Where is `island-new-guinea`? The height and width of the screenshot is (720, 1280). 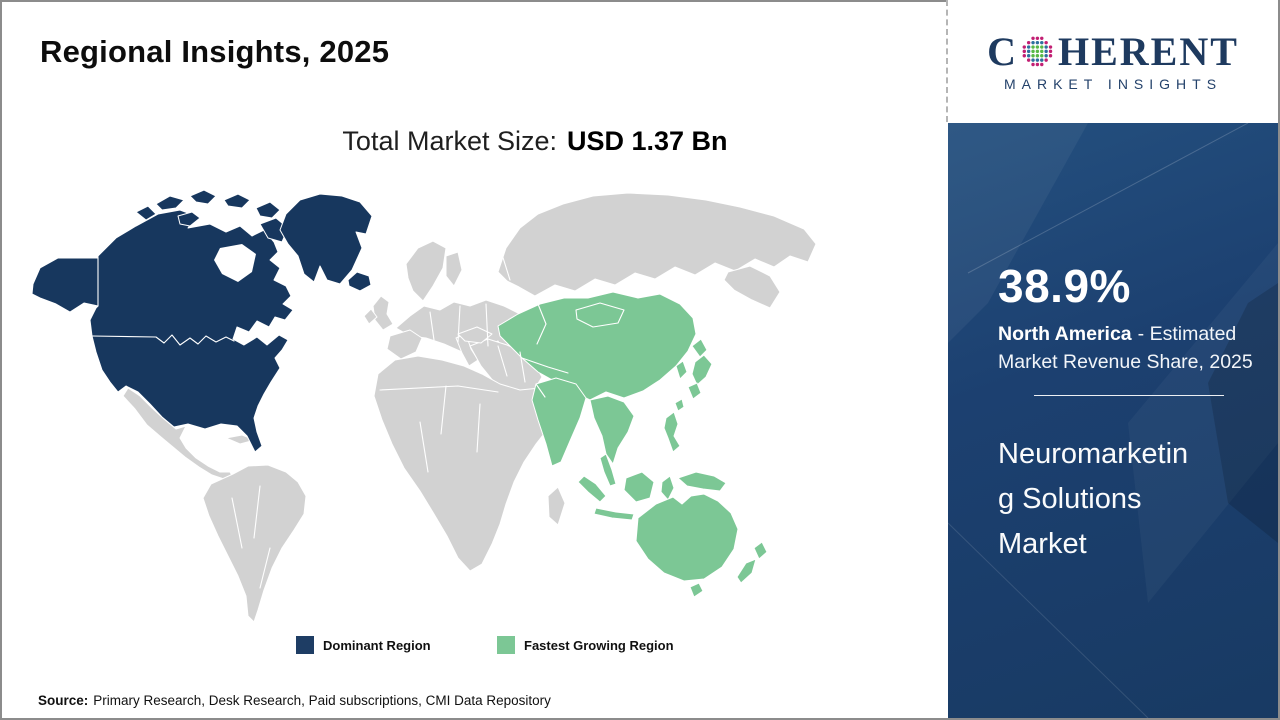
island-new-guinea is located at coordinates (702, 481).